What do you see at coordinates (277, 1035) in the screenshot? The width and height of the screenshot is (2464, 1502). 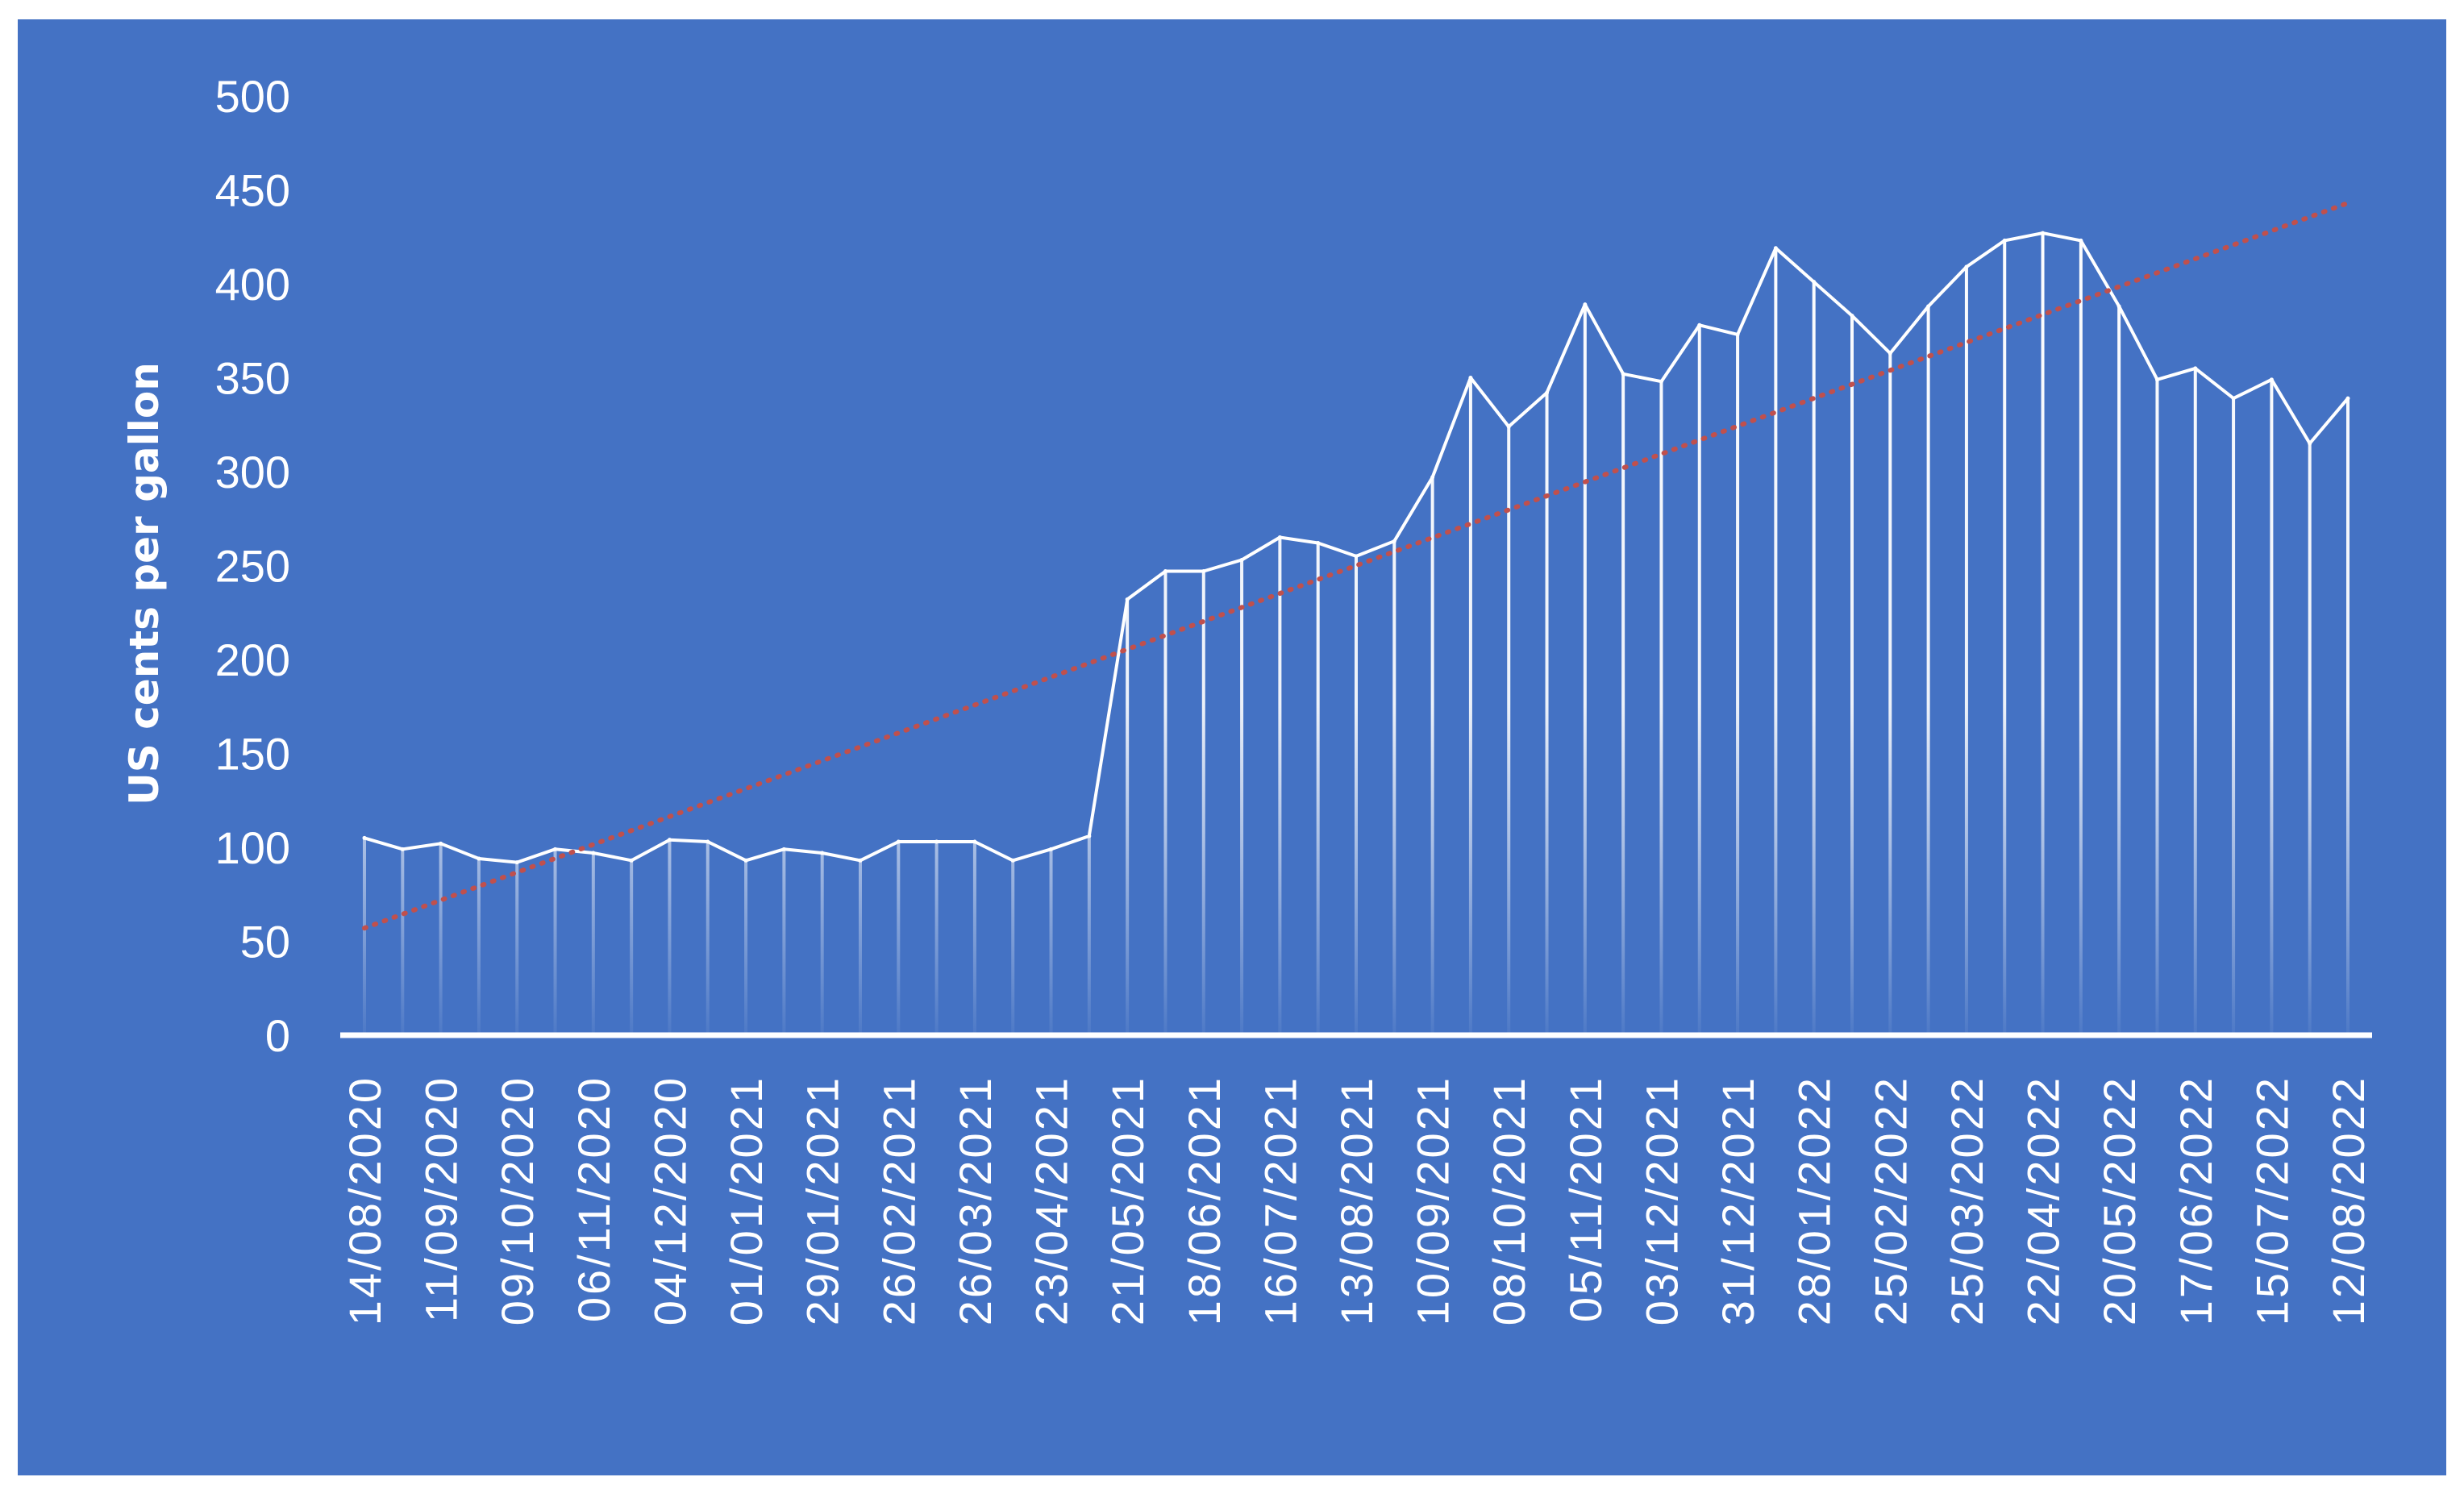 I see `y-tick-label: 0` at bounding box center [277, 1035].